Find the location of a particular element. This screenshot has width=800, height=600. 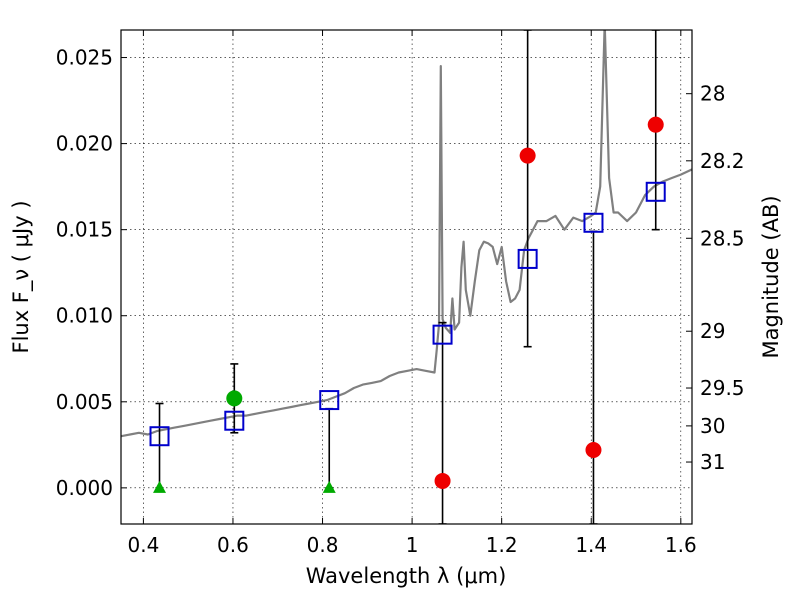

y-tick-label: 0.020 is located at coordinates (84, 144).